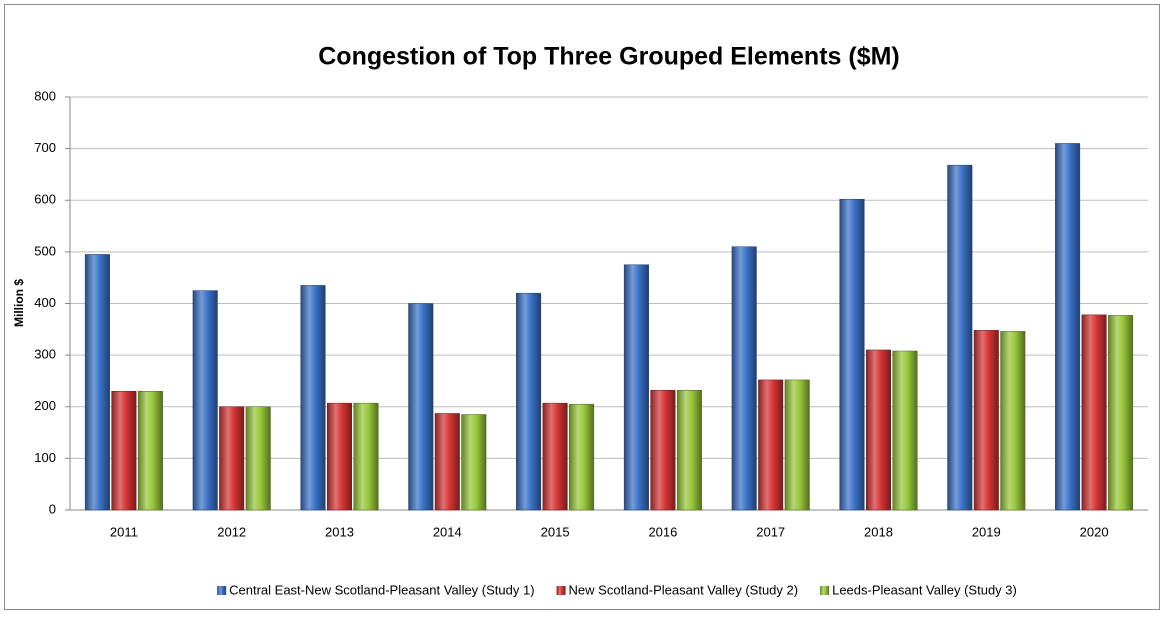 The height and width of the screenshot is (619, 1164). Describe the element at coordinates (45, 354) in the screenshot. I see `y-tick-label: 300` at that location.